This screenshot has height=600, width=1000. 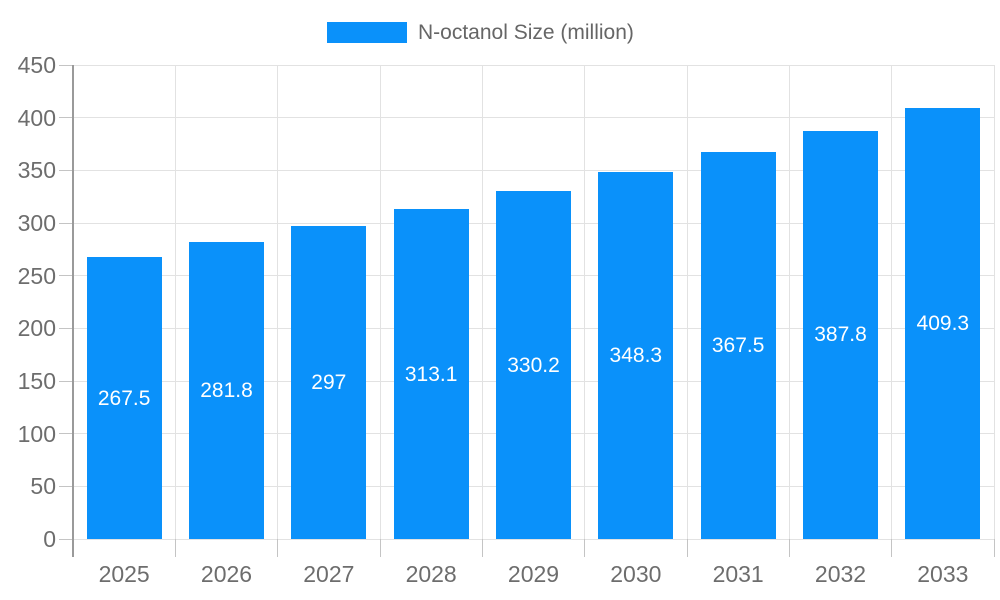 What do you see at coordinates (329, 574) in the screenshot?
I see `x-axis-label: 2027` at bounding box center [329, 574].